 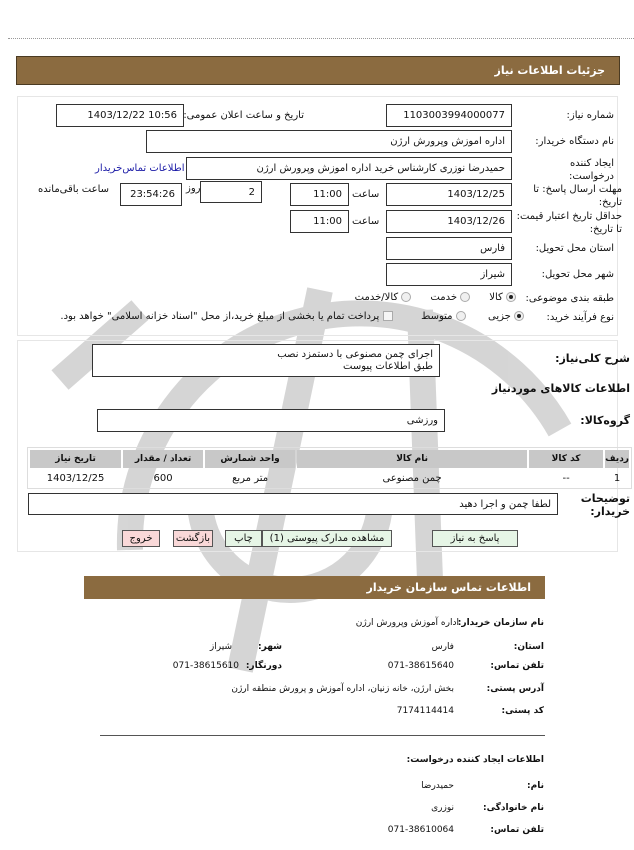 I want to click on page-header: جزئیات اطلاعات نیاز, so click(x=318, y=70).